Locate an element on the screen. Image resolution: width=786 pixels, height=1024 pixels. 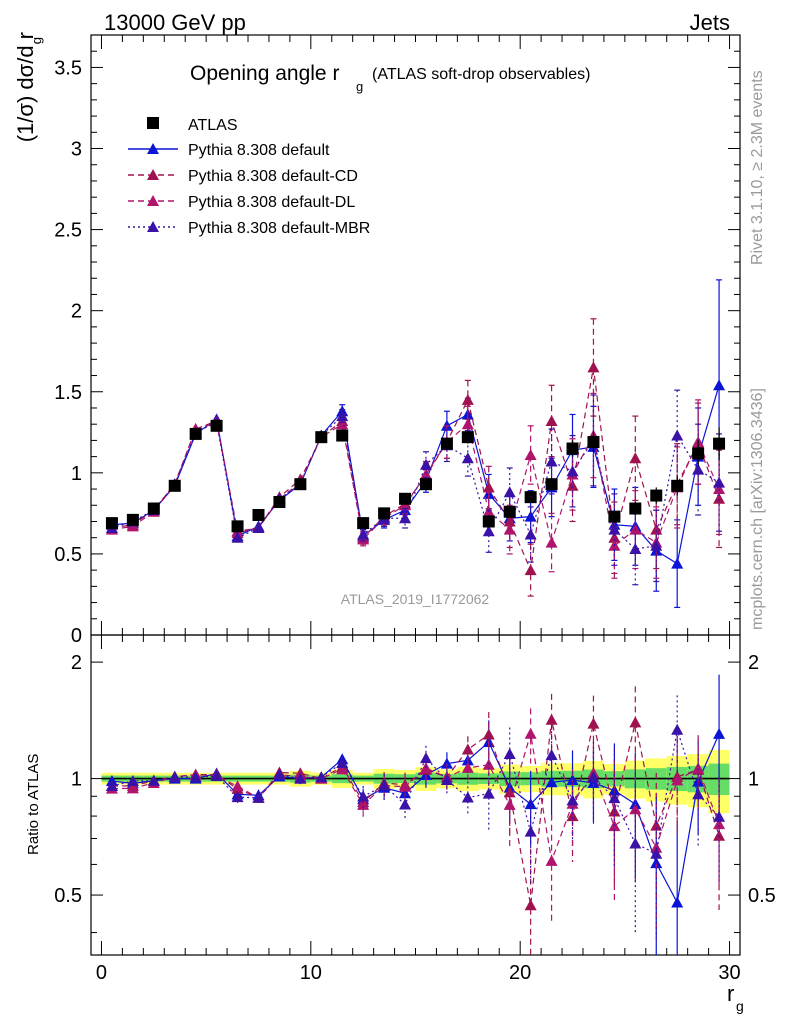
main-y-tick-label: 3.5 is located at coordinates (68, 68).